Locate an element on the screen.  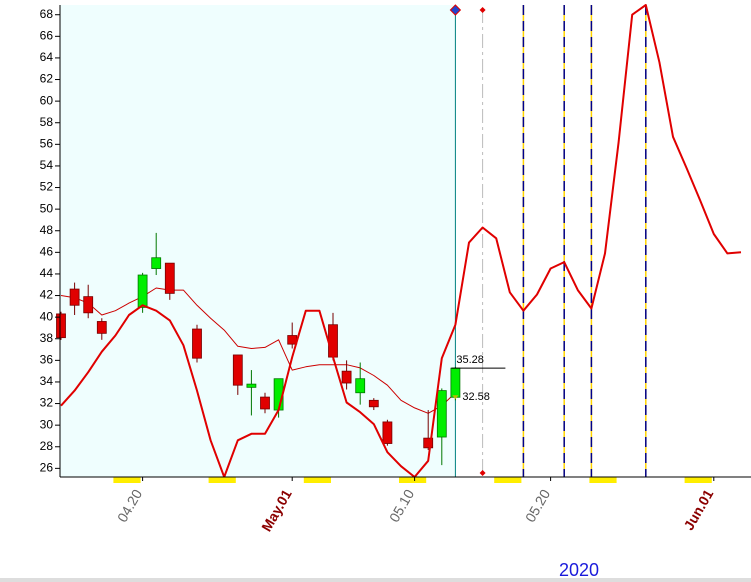
y-tick-label: 28 is located at coordinates (47, 446).